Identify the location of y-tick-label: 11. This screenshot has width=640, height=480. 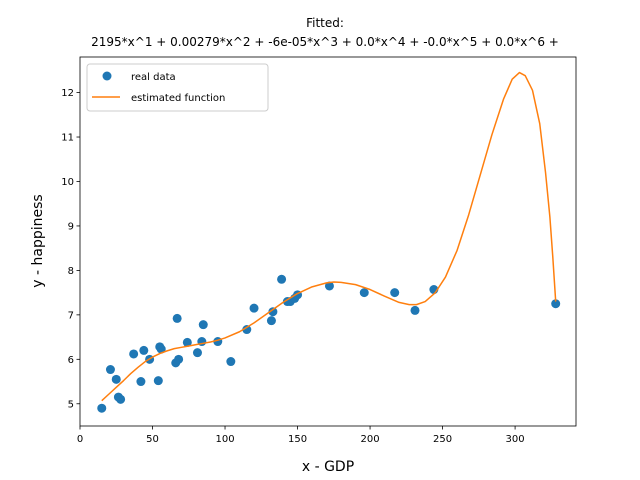
(67, 138).